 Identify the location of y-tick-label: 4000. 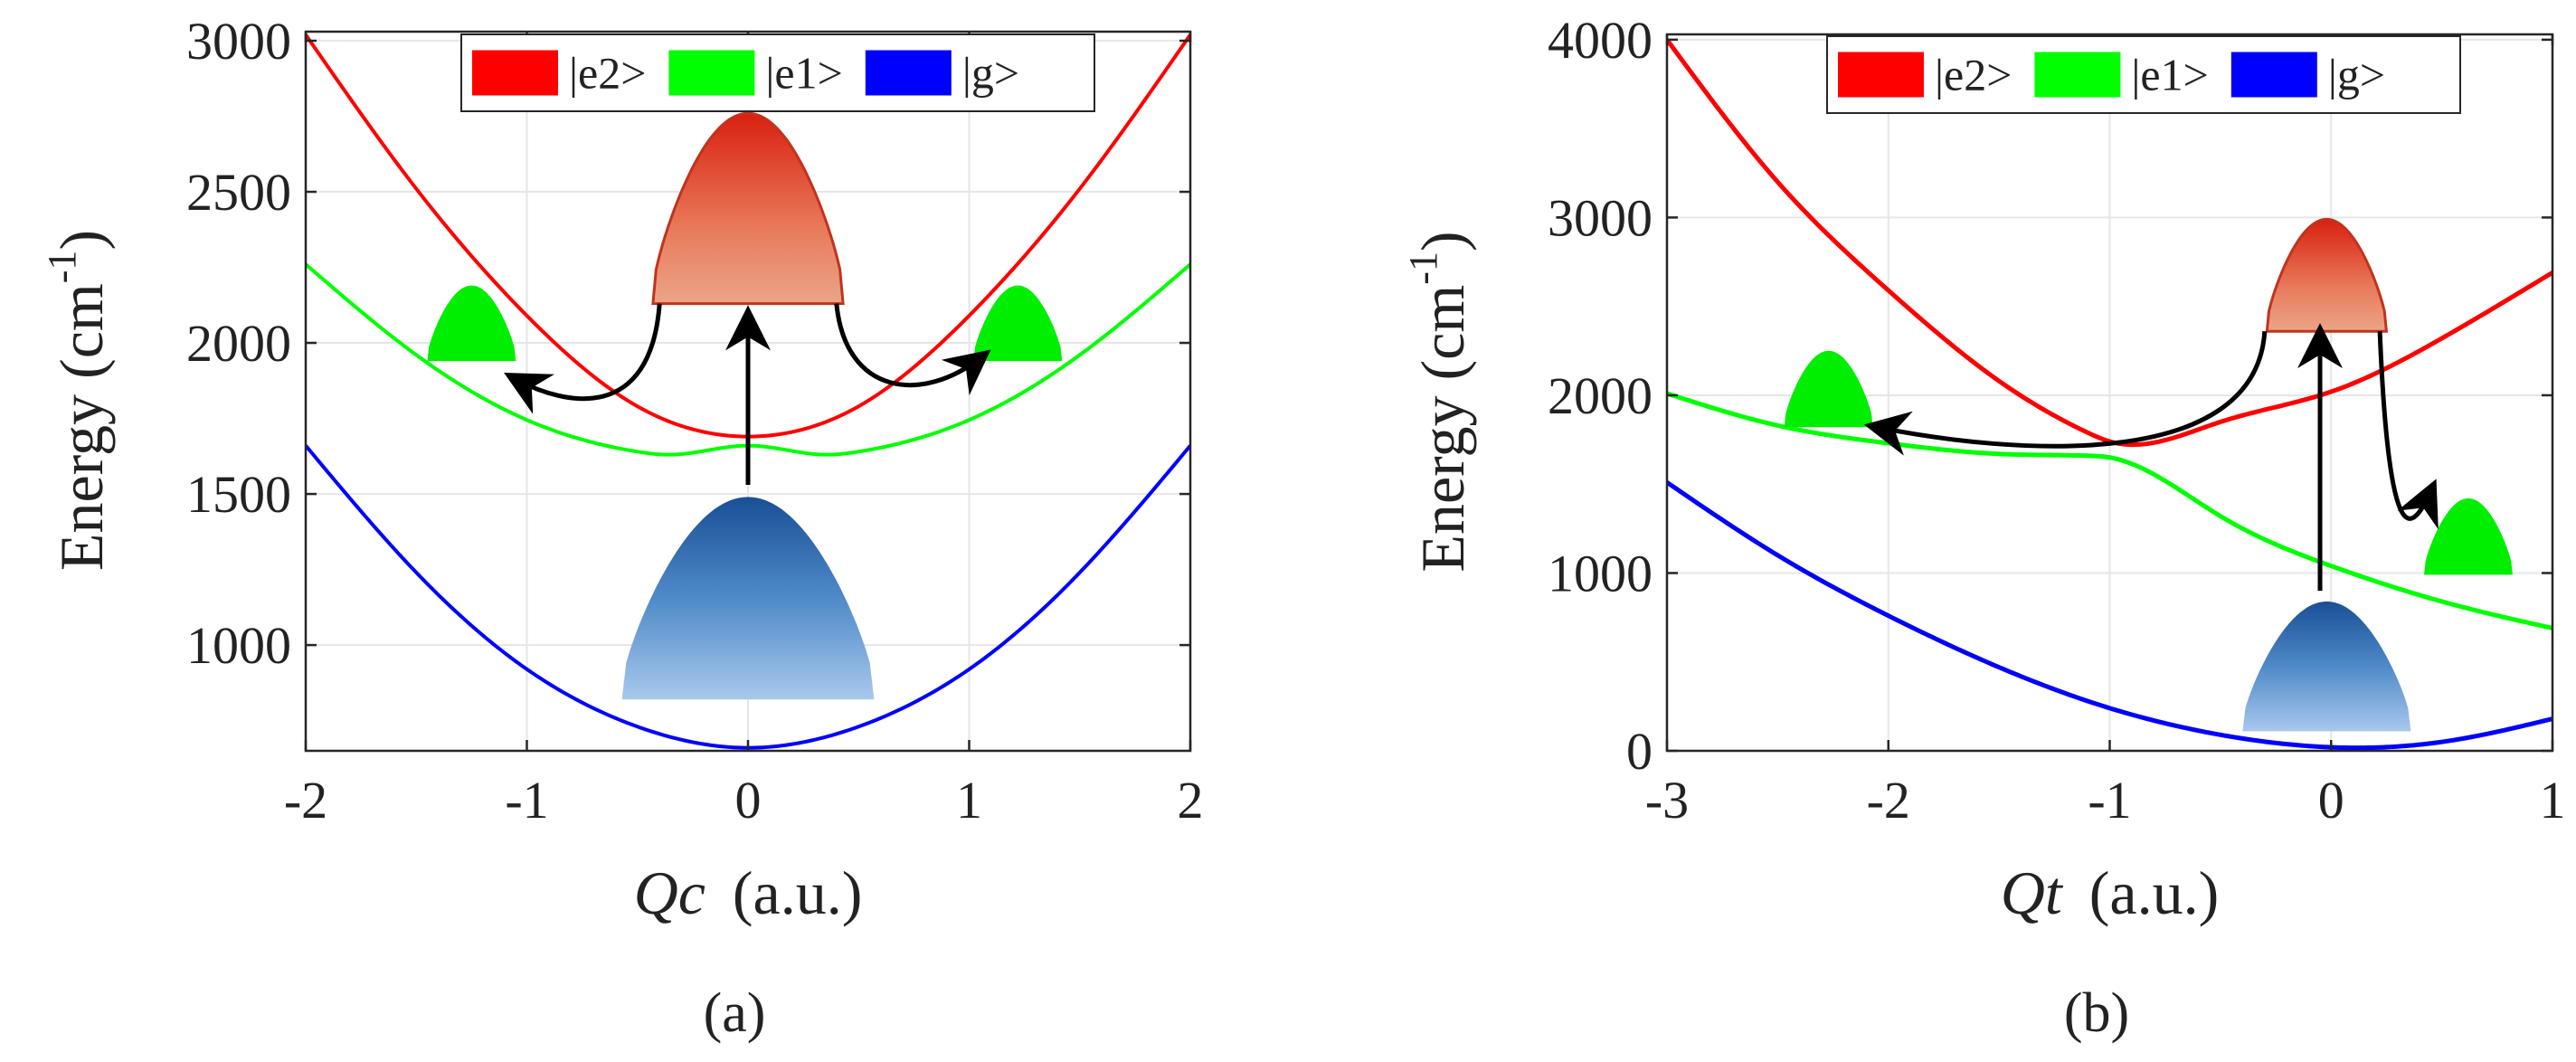
(1600, 40).